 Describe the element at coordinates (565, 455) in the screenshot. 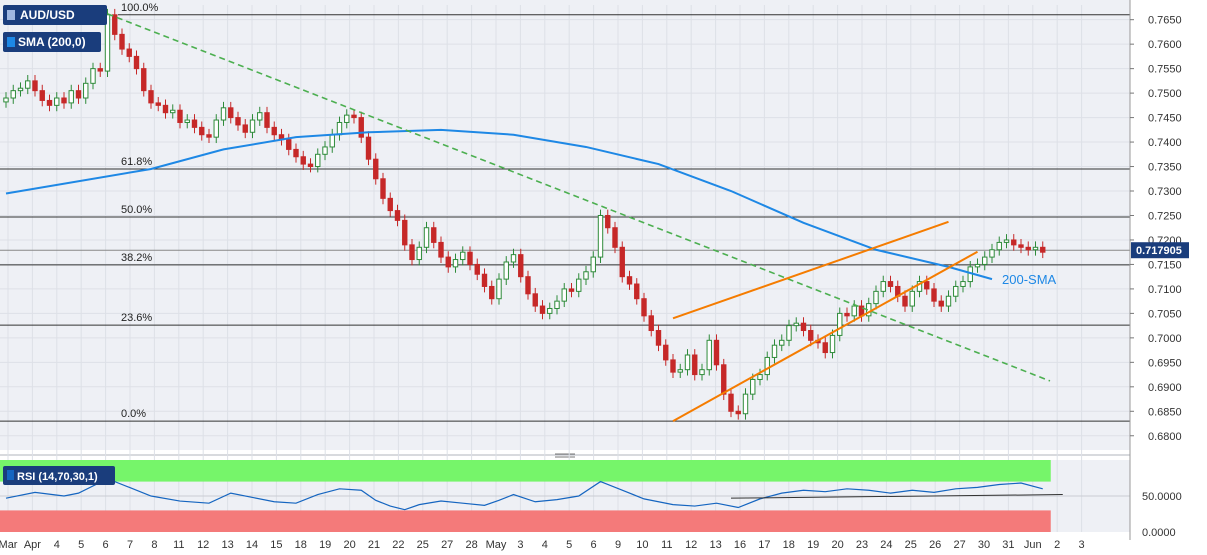

I see `panel-resize-handle` at that location.